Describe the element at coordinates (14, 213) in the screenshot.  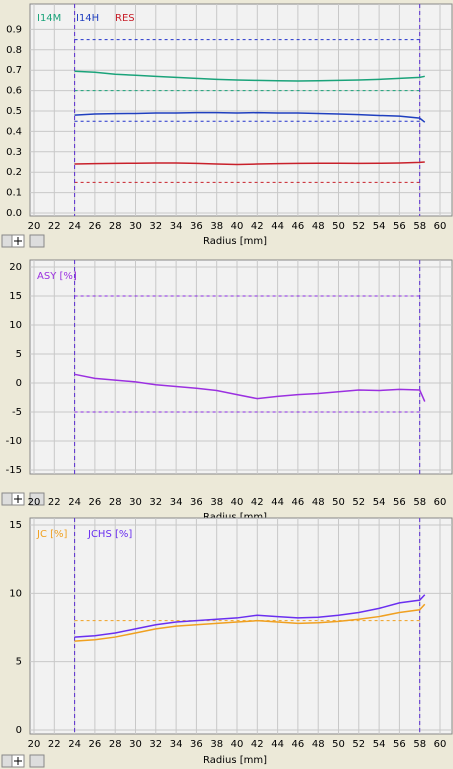
I see `y-tick-label: 0.0` at that location.